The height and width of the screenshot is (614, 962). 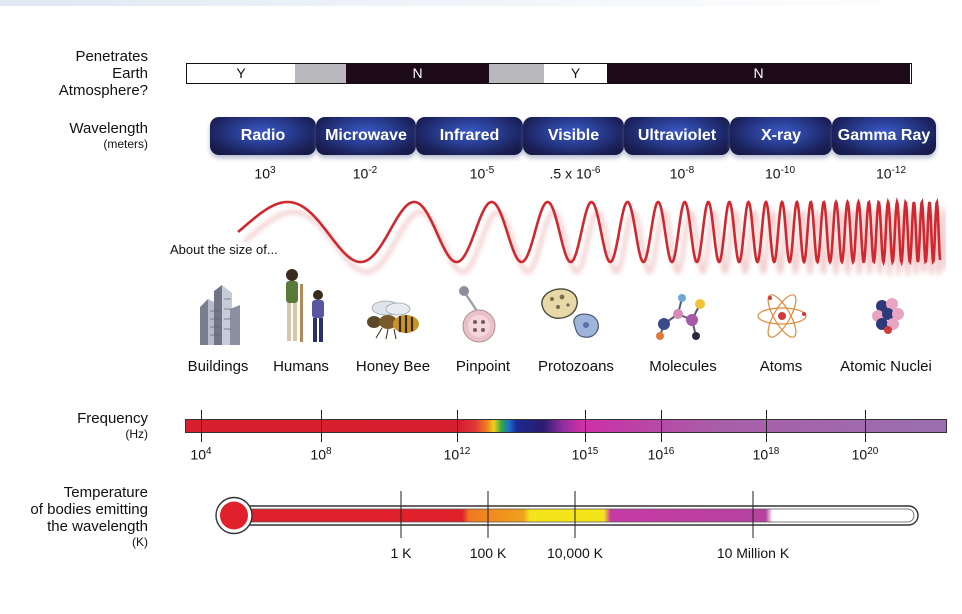 I want to click on molecules-icon, so click(x=680, y=317).